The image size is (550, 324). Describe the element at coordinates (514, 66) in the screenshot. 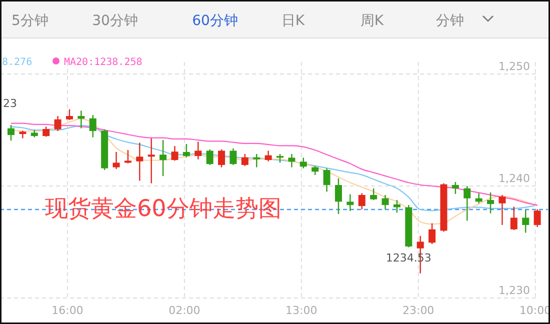

I see `y-tick-label: 1,250` at that location.